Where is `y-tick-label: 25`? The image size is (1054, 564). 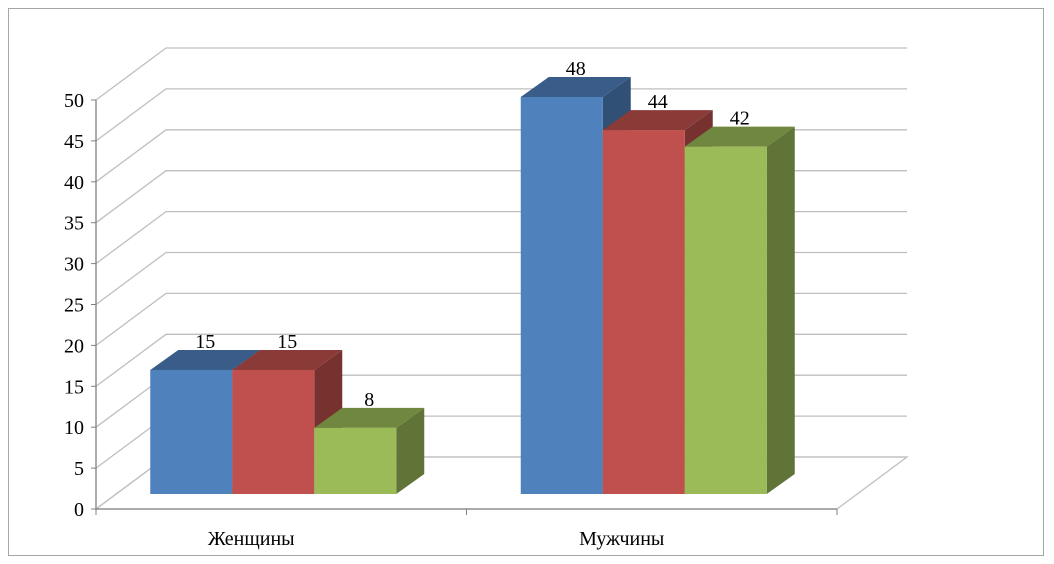 y-tick-label: 25 is located at coordinates (74, 306).